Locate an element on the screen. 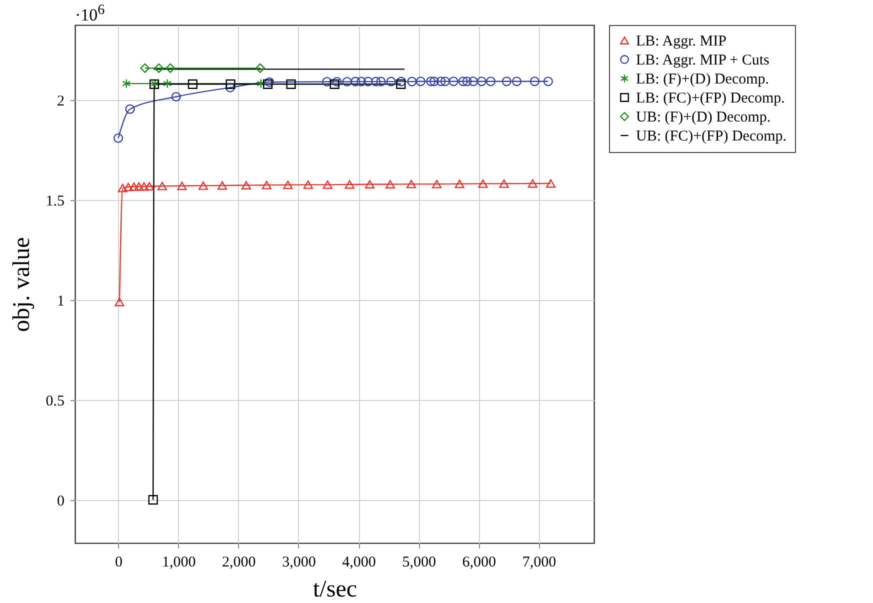 This screenshot has height=603, width=873. x-tick-label: 4,000 is located at coordinates (359, 562).